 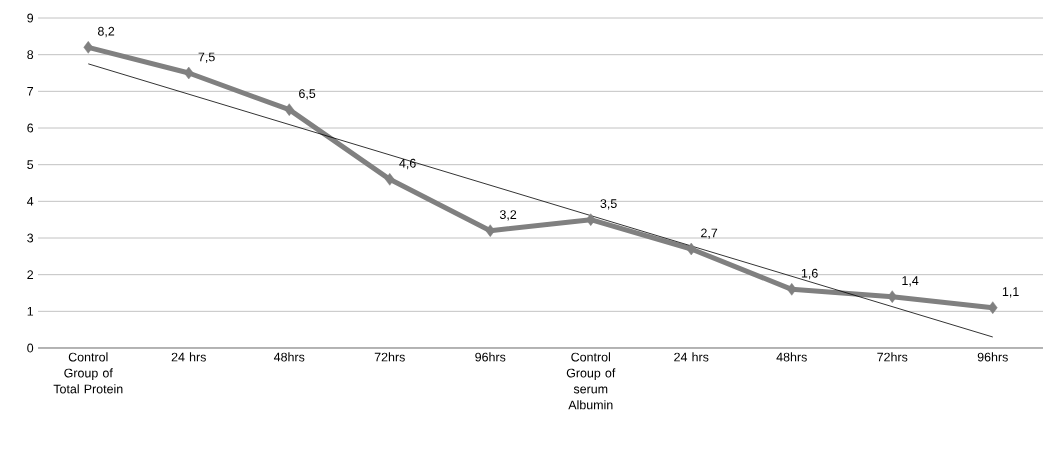 What do you see at coordinates (30, 238) in the screenshot?
I see `y-tick-label: 3` at bounding box center [30, 238].